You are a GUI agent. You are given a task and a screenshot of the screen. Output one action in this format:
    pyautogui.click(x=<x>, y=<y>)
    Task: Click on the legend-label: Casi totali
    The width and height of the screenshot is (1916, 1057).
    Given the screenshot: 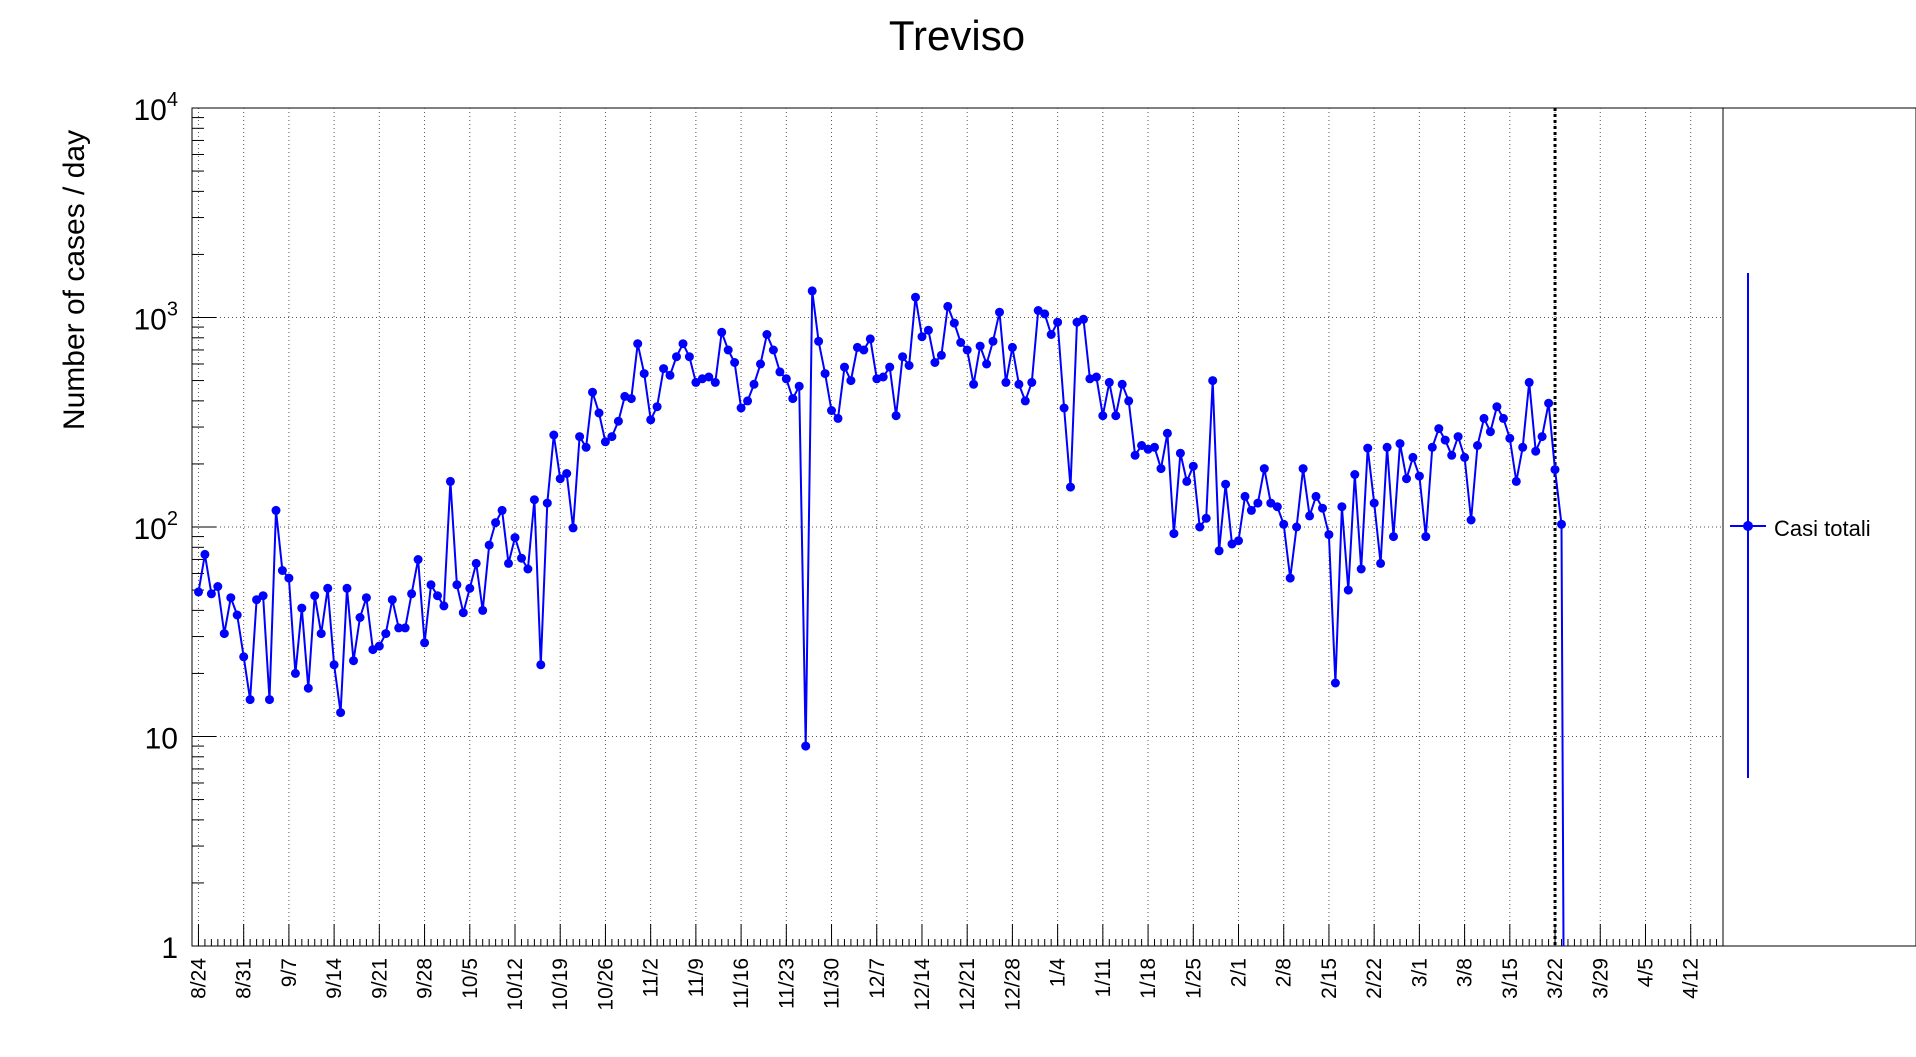 What is the action you would take?
    pyautogui.click(x=1822, y=528)
    